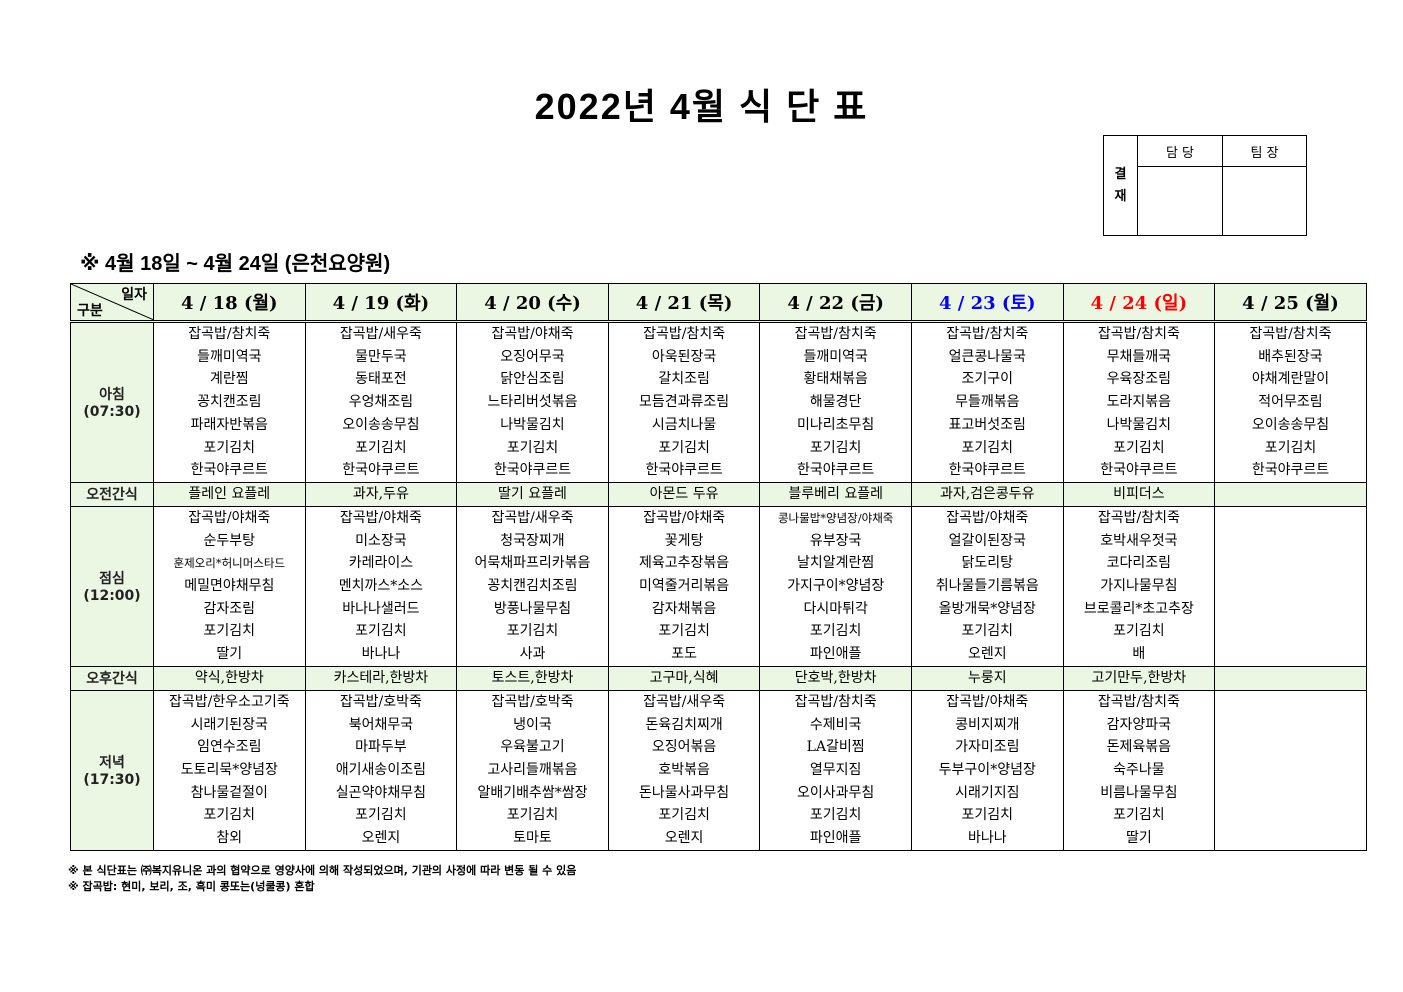 The image size is (1403, 992). Describe the element at coordinates (1139, 792) in the screenshot. I see `menu-item: 비름나물무침` at that location.